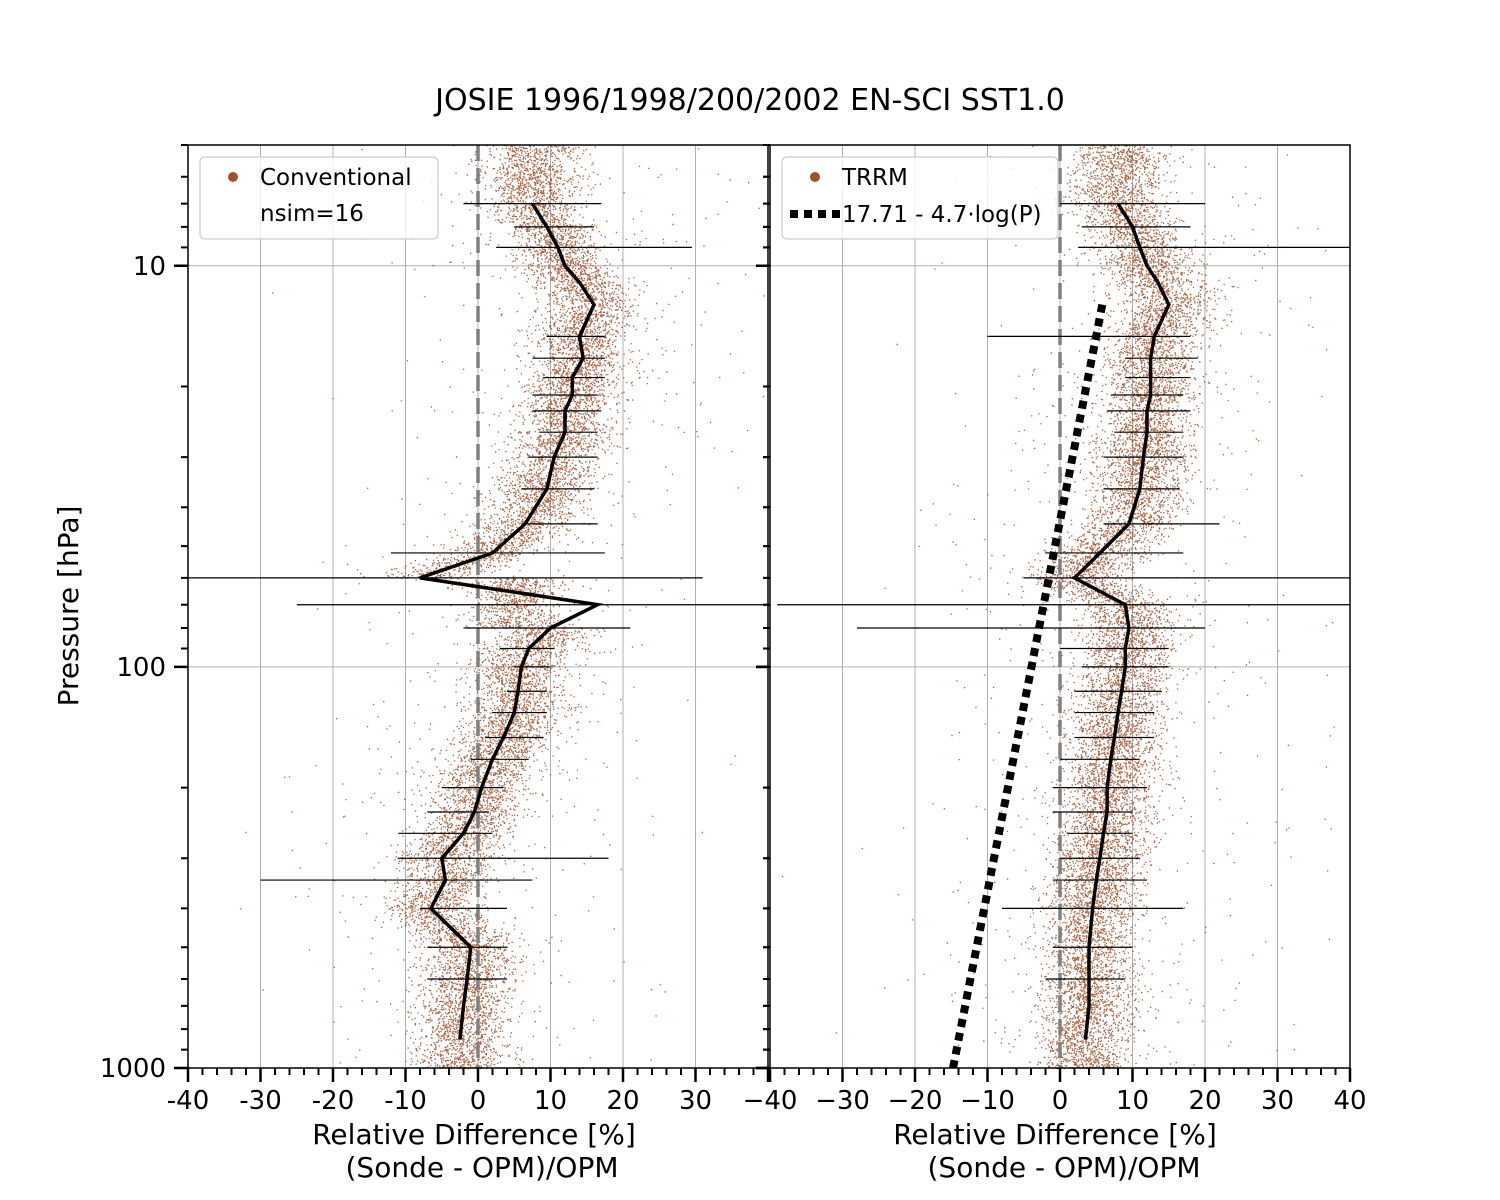  Describe the element at coordinates (68, 606) in the screenshot. I see `y-axis-label: Pressure [hPa]` at that location.